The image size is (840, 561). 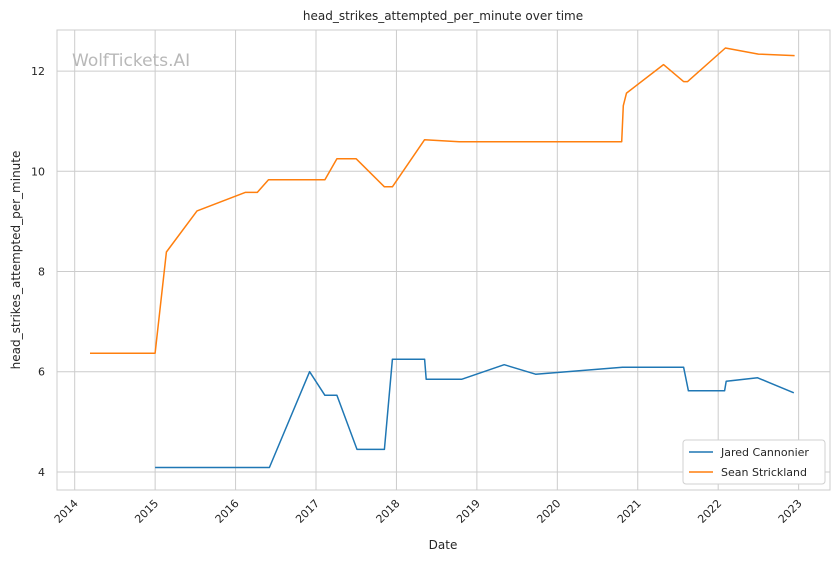 What do you see at coordinates (41, 472) in the screenshot?
I see `y-tick-label: 4` at bounding box center [41, 472].